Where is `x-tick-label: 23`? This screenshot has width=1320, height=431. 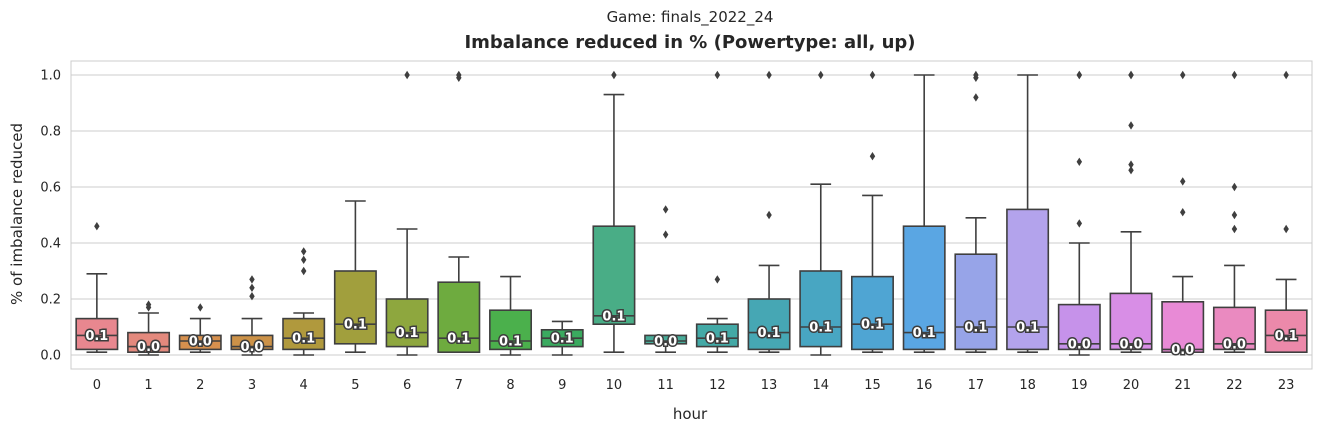
x-tick-label: 23 is located at coordinates (1286, 385).